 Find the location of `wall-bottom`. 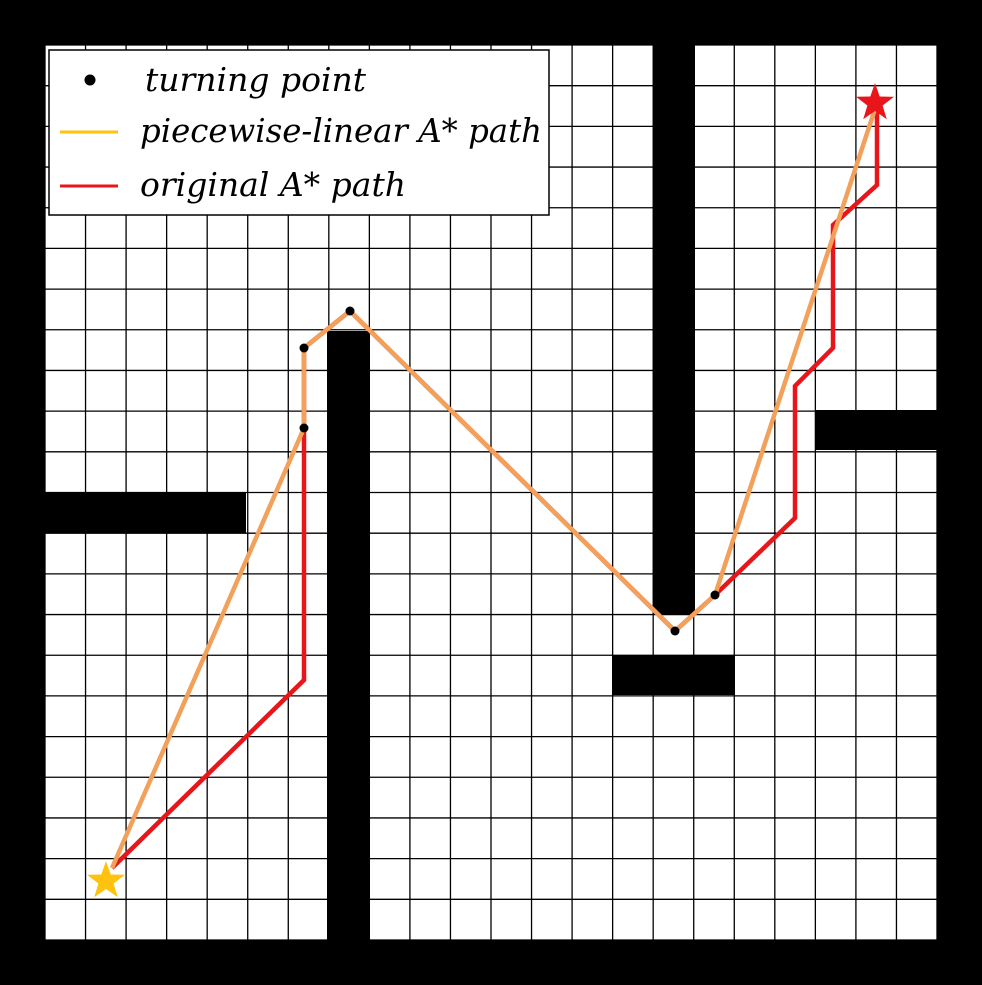

wall-bottom is located at coordinates (491, 962).